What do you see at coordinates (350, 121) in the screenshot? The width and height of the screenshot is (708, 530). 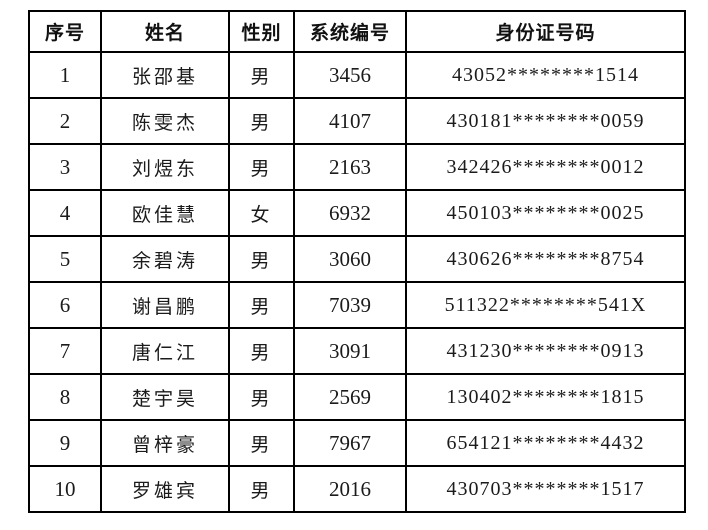 I see `system-id-cell: 4107` at bounding box center [350, 121].